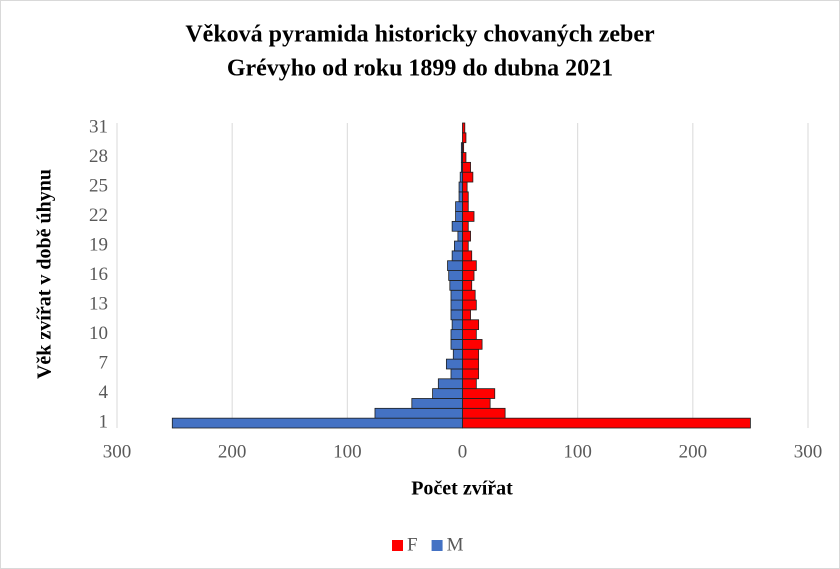 The height and width of the screenshot is (569, 840). I want to click on y-tick-label: 28, so click(98, 156).